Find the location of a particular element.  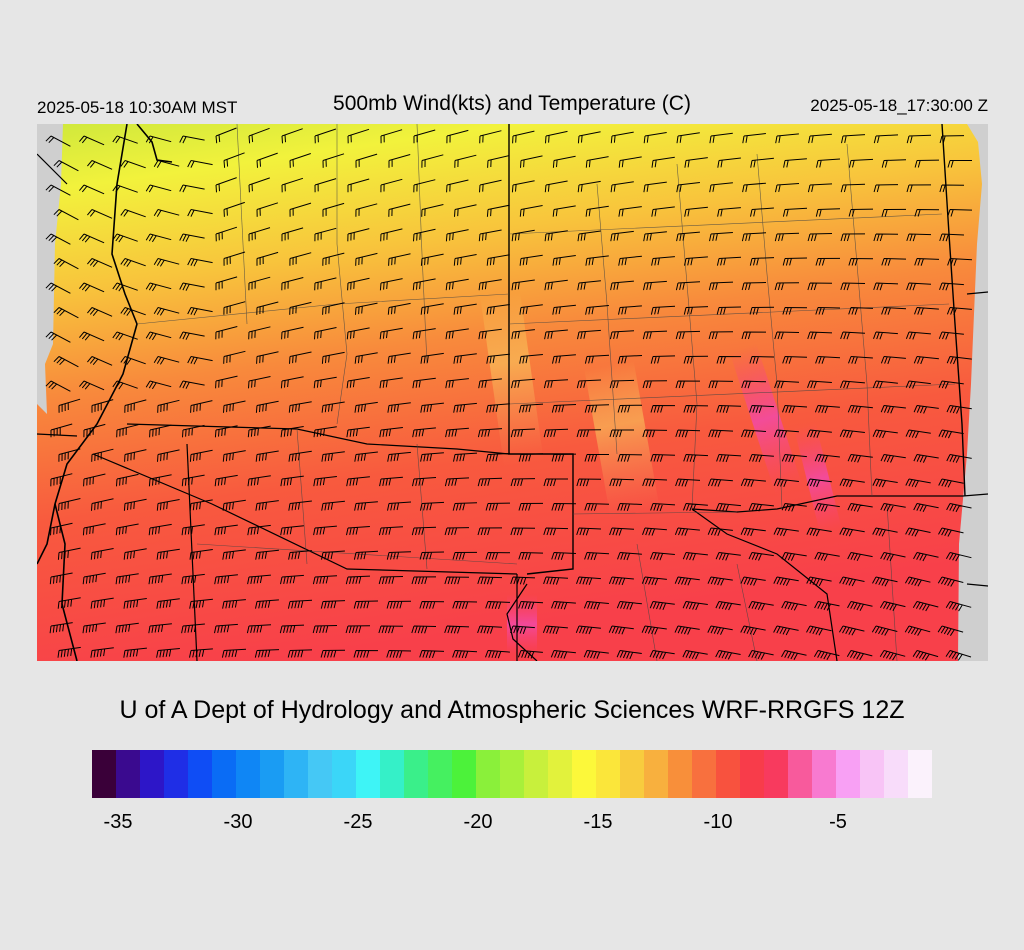

colorbar-tick-label: -10 is located at coordinates (718, 822).